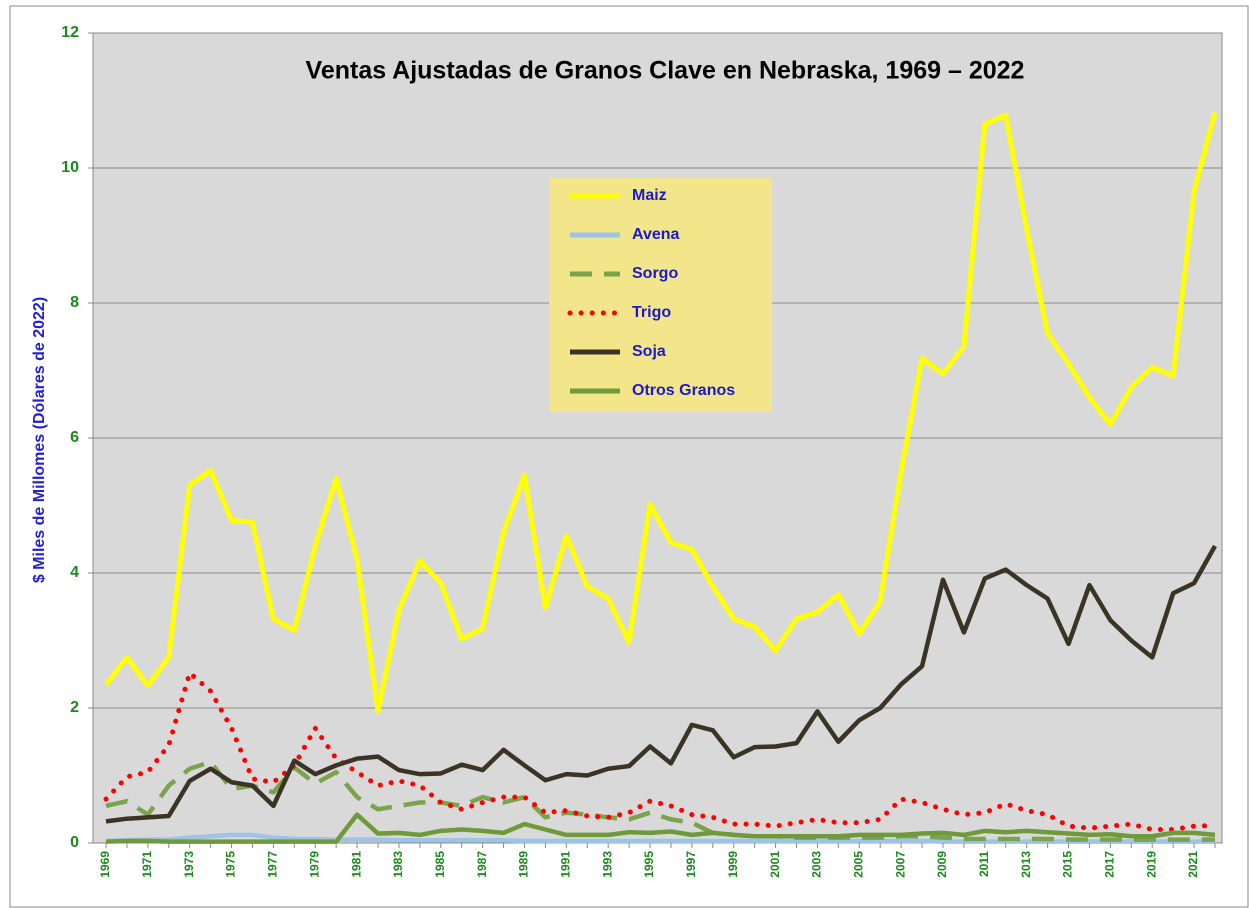  I want to click on legend-label: Maiz, so click(649, 195).